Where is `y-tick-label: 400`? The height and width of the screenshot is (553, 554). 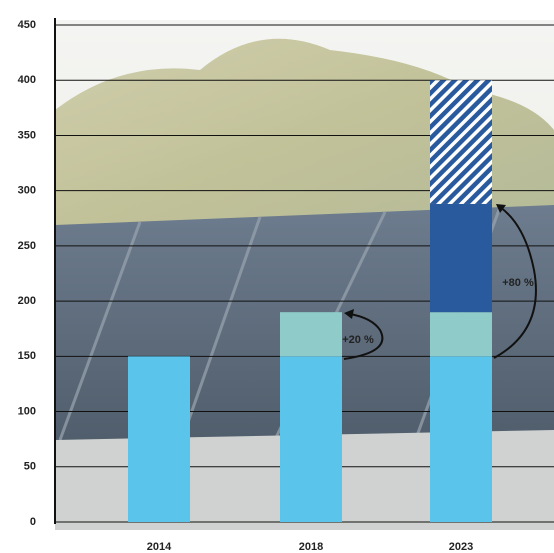 y-tick-label: 400 is located at coordinates (27, 80).